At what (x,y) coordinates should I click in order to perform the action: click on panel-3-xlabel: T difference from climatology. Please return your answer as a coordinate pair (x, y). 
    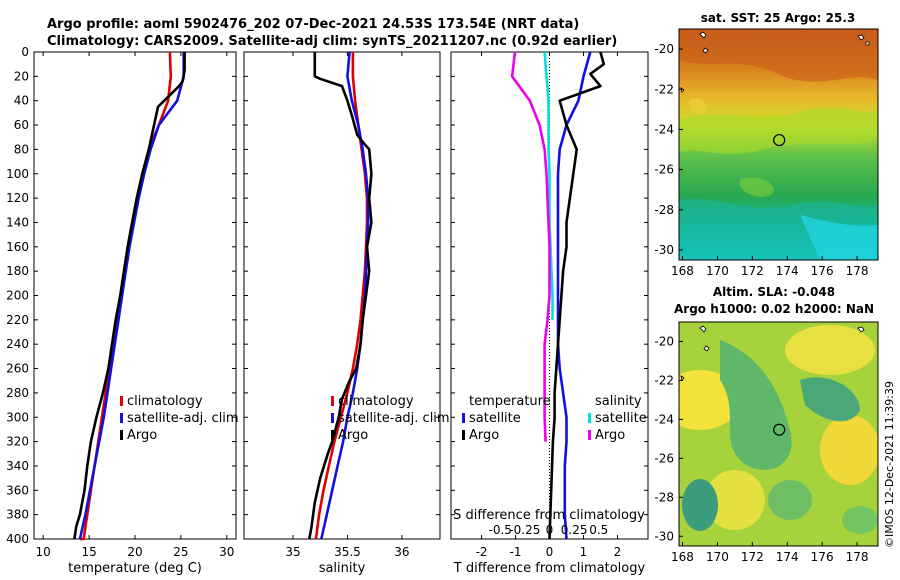
    Looking at the image, I should click on (549, 568).